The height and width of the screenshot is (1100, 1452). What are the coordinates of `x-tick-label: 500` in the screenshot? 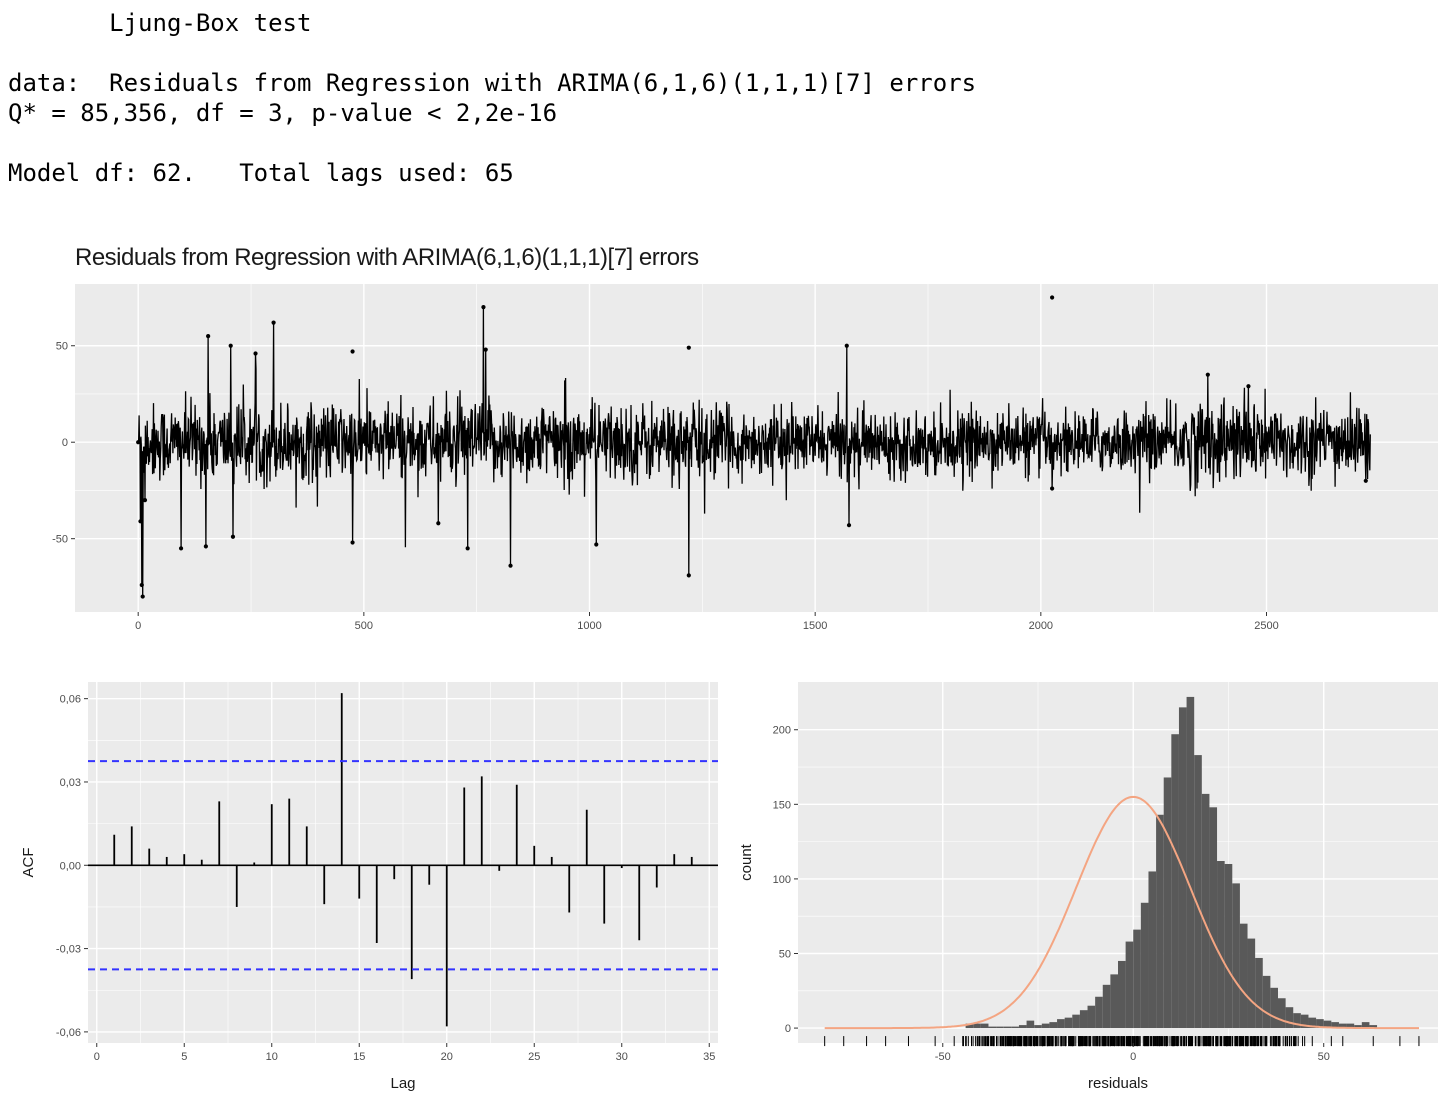 It's located at (364, 626).